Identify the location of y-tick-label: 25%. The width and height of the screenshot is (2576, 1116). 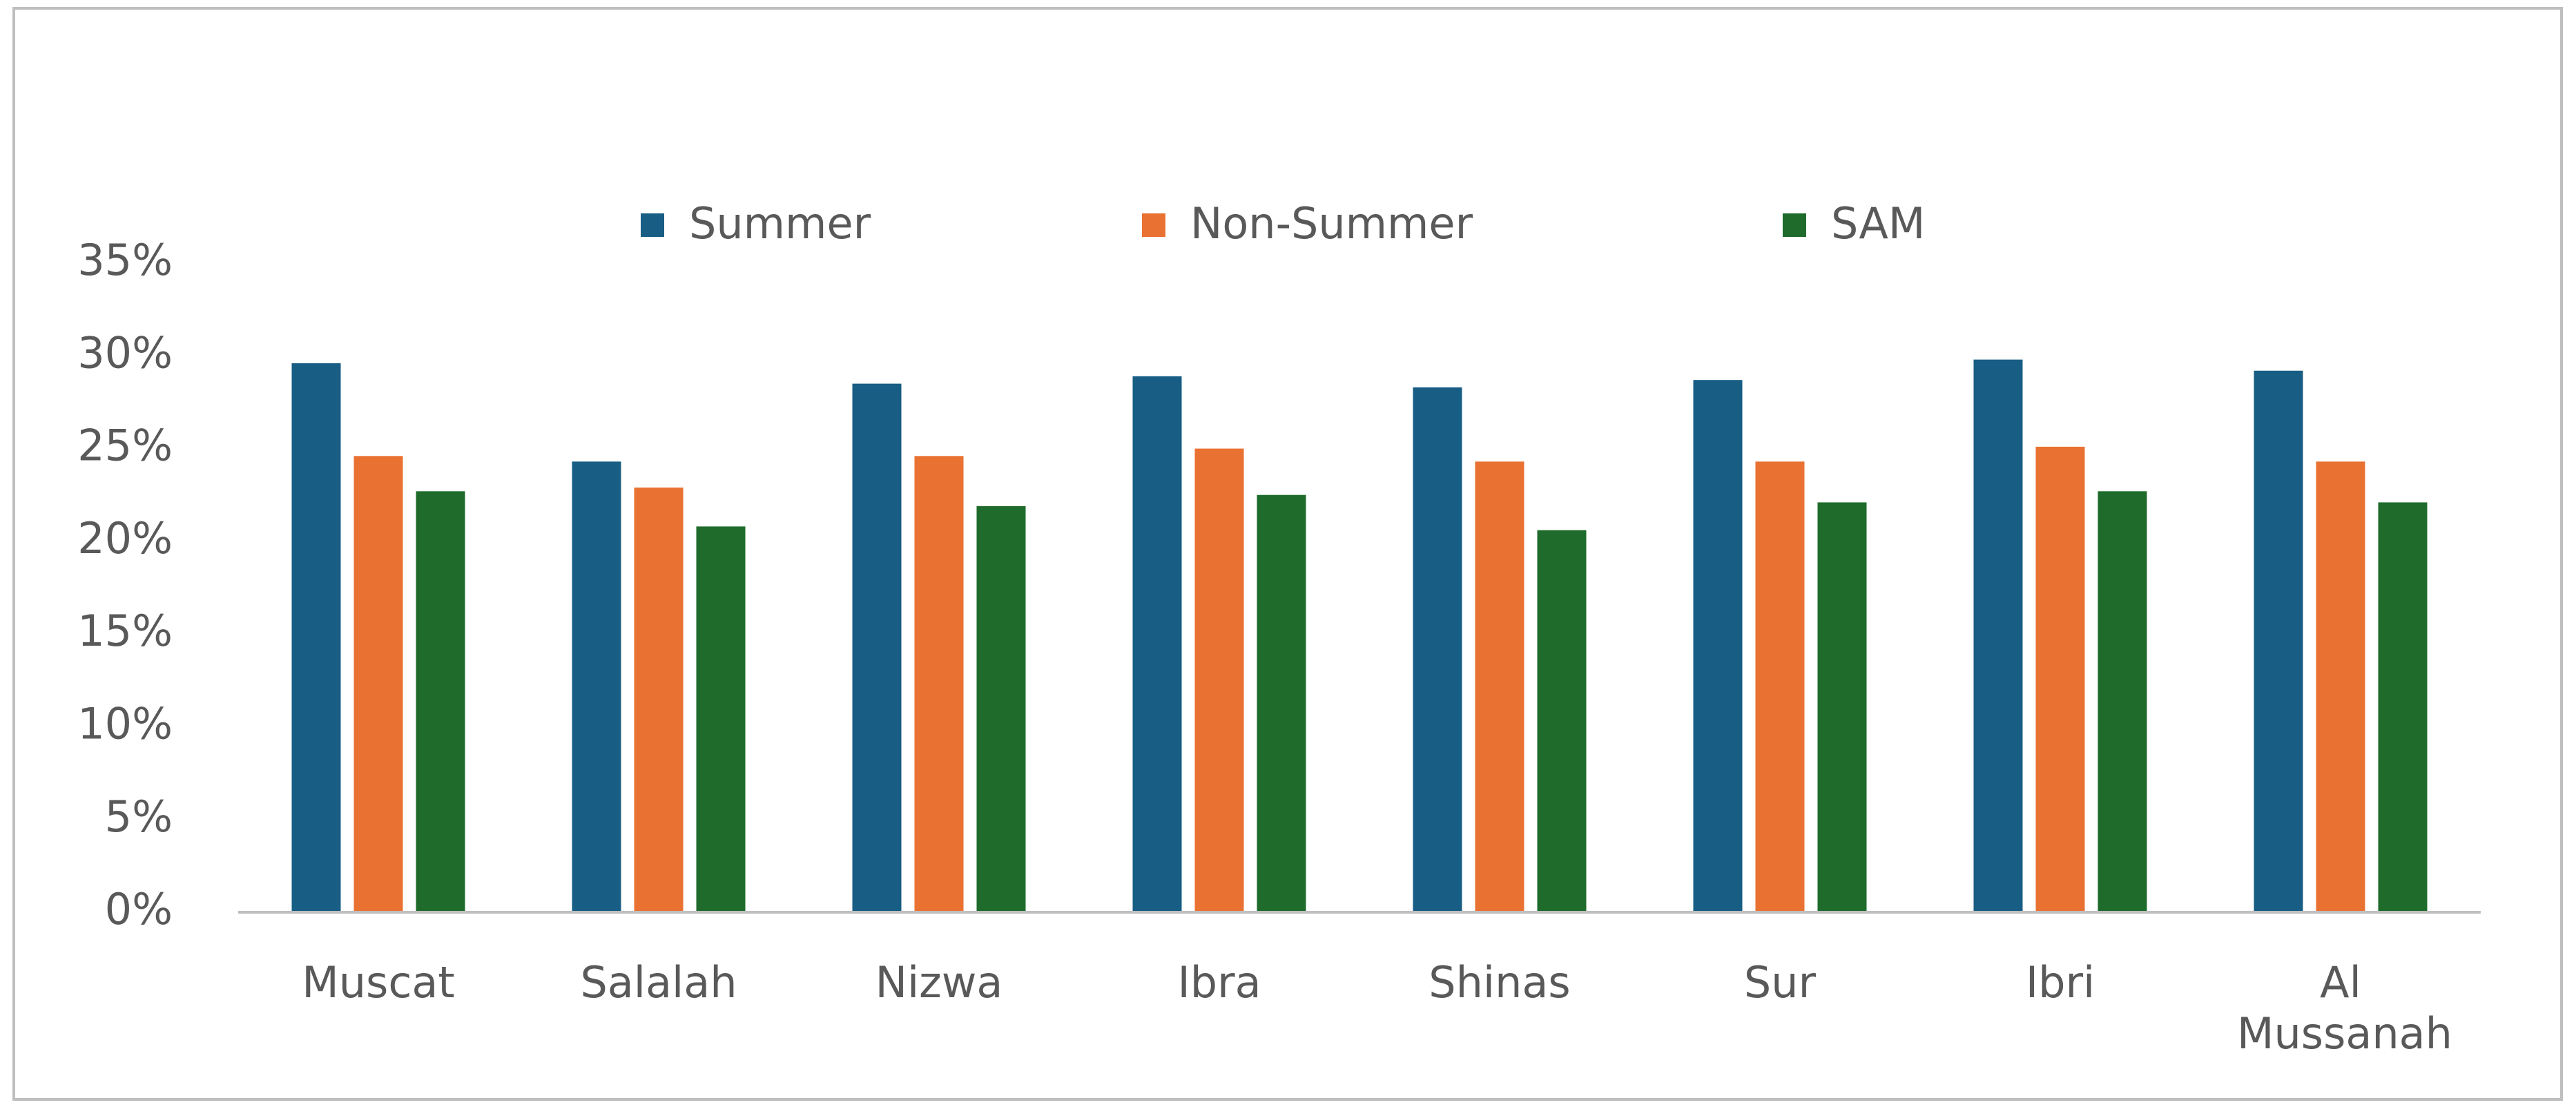
(125, 446).